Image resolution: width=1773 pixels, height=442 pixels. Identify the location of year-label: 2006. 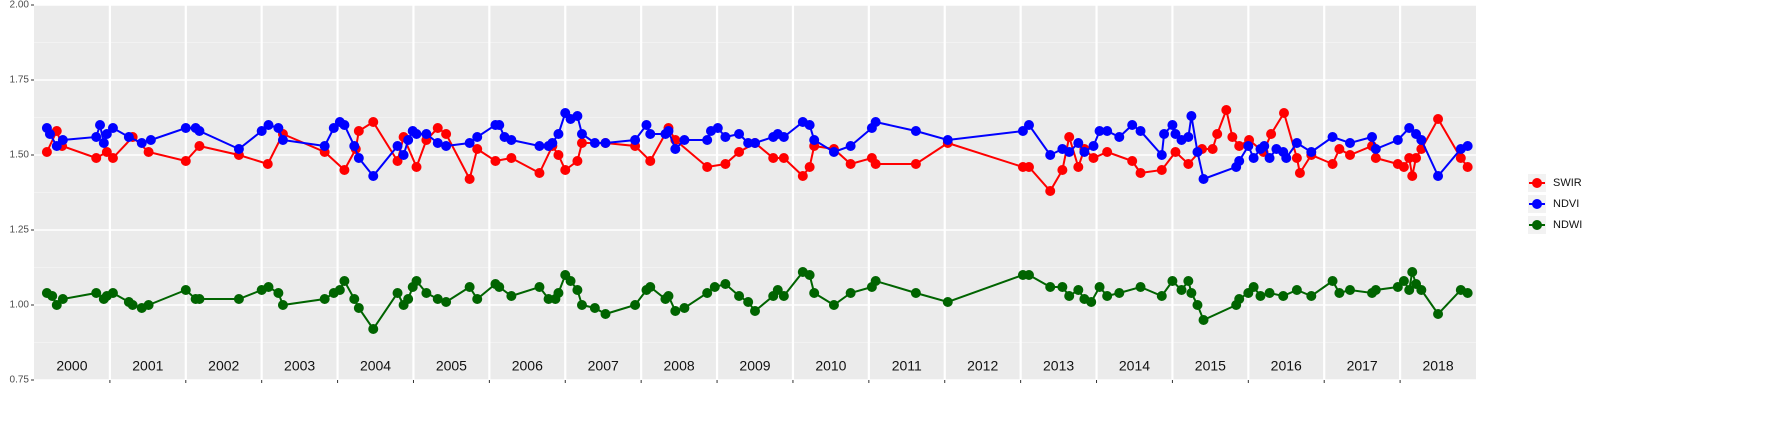
(527, 366).